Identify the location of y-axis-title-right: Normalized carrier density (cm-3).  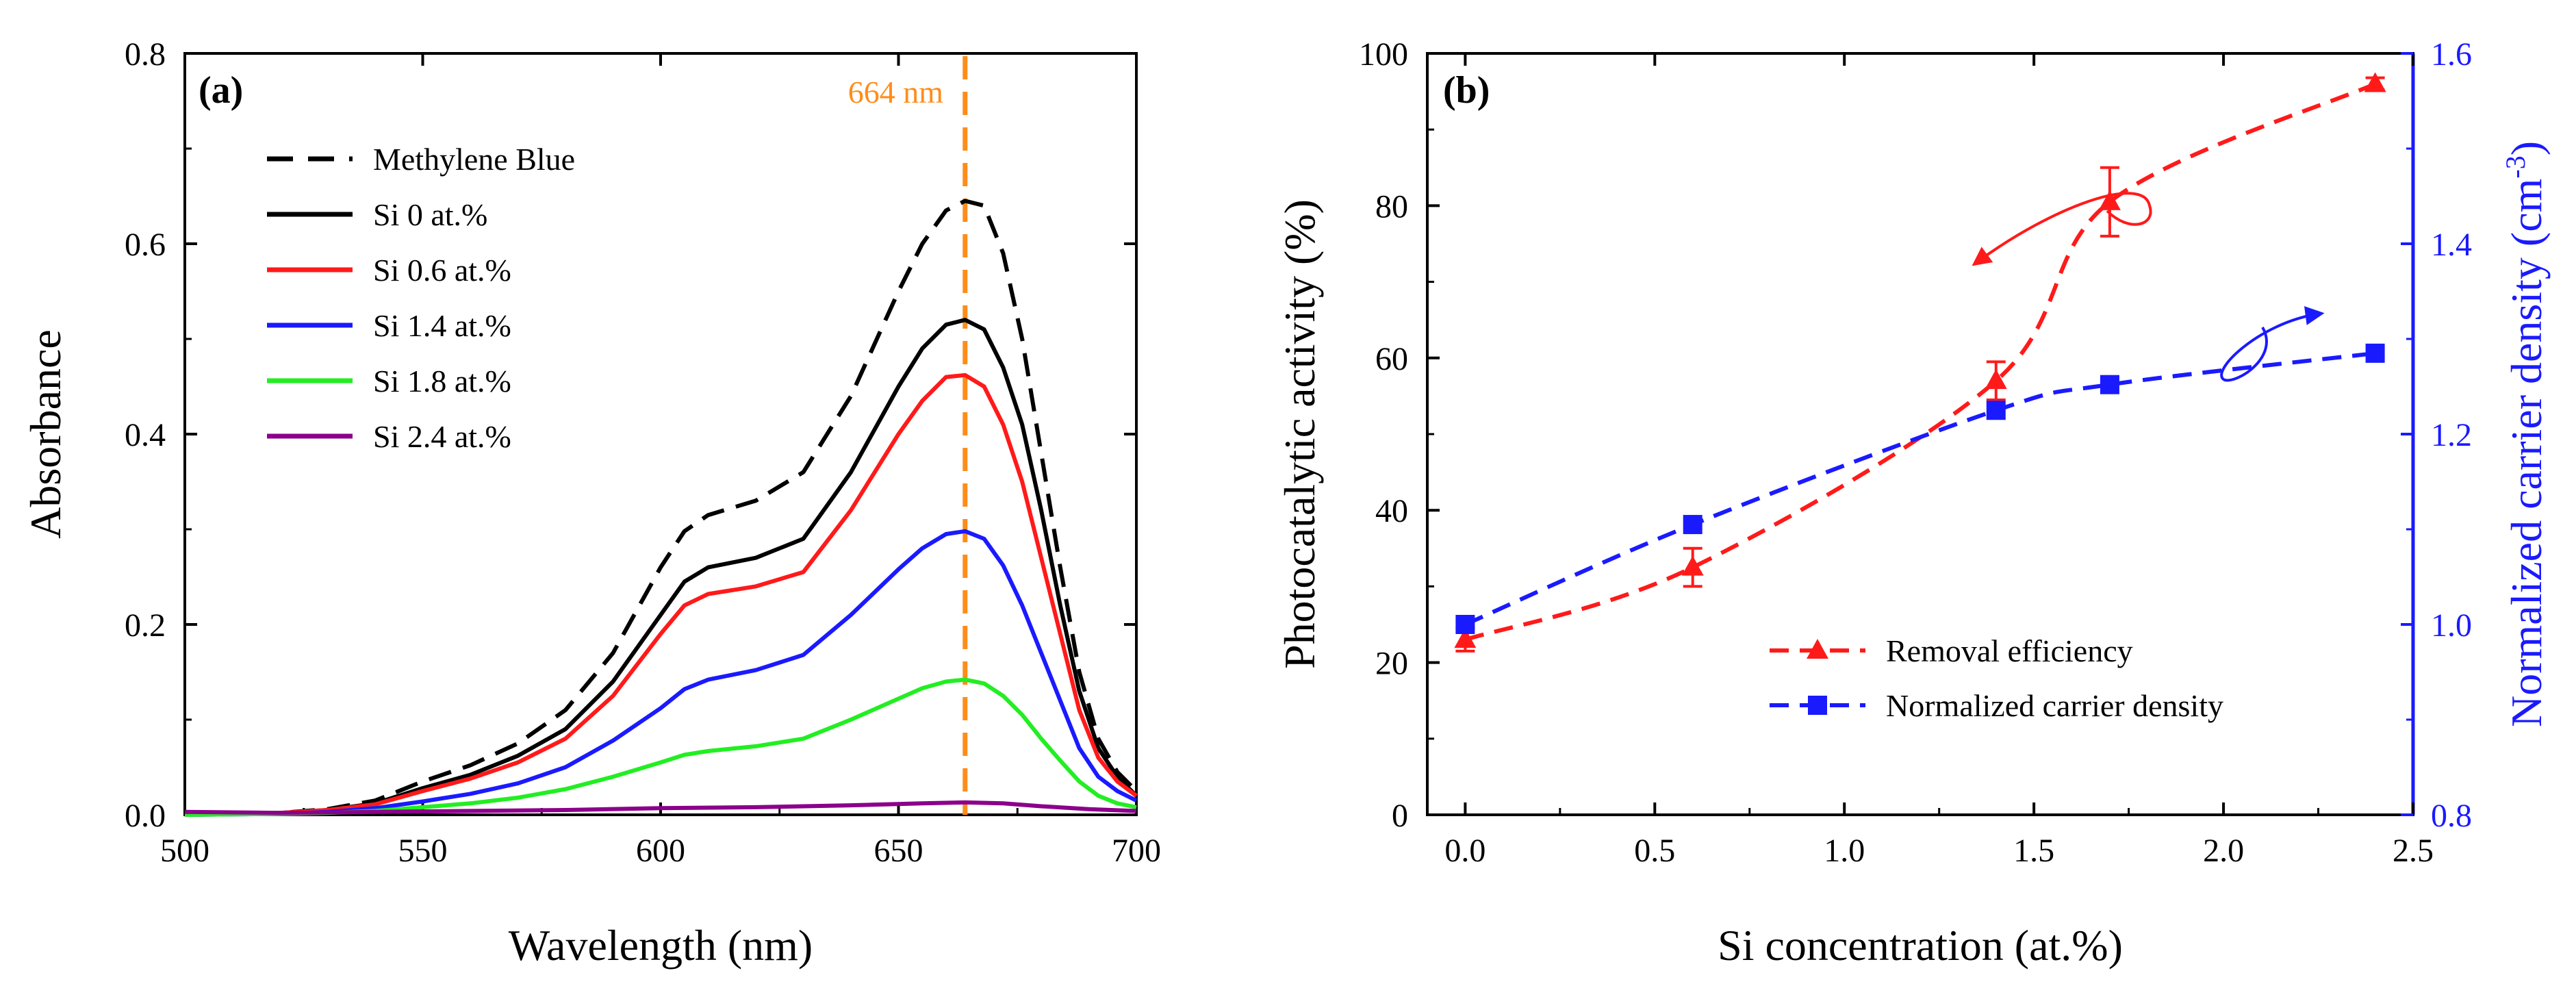
(2525, 434).